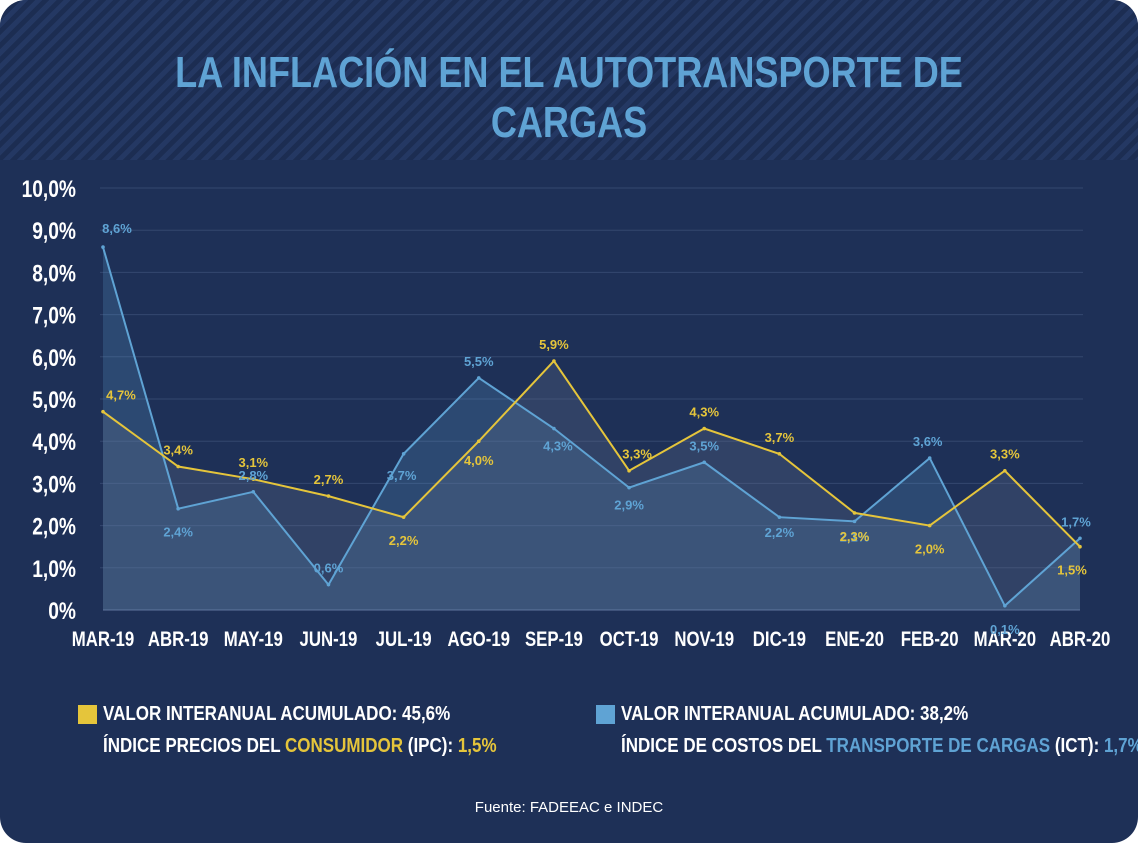  Describe the element at coordinates (554, 344) in the screenshot. I see `ipc-data-label: 5,9%` at that location.